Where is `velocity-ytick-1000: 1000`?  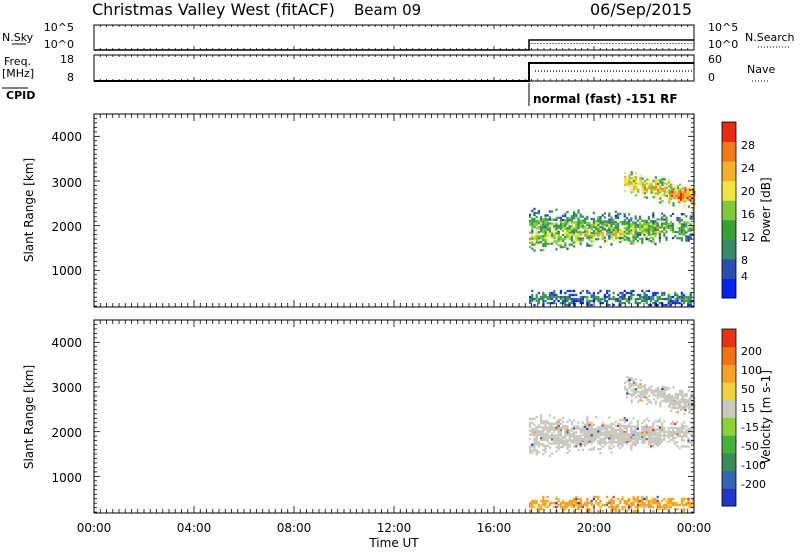 velocity-ytick-1000: 1000 is located at coordinates (66, 478).